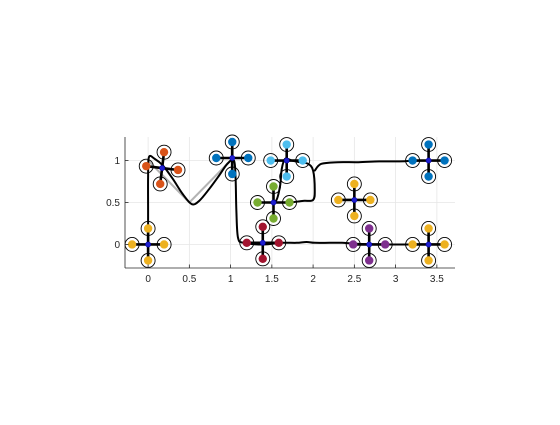  Describe the element at coordinates (189, 279) in the screenshot. I see `x-tick-label: 0.5` at that location.